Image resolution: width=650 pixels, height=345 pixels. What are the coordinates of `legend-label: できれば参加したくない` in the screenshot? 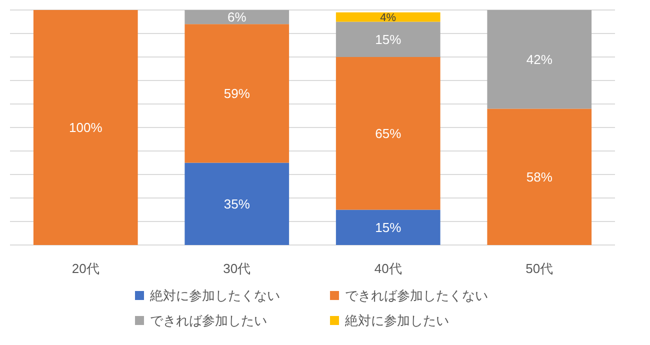 It's located at (416, 295).